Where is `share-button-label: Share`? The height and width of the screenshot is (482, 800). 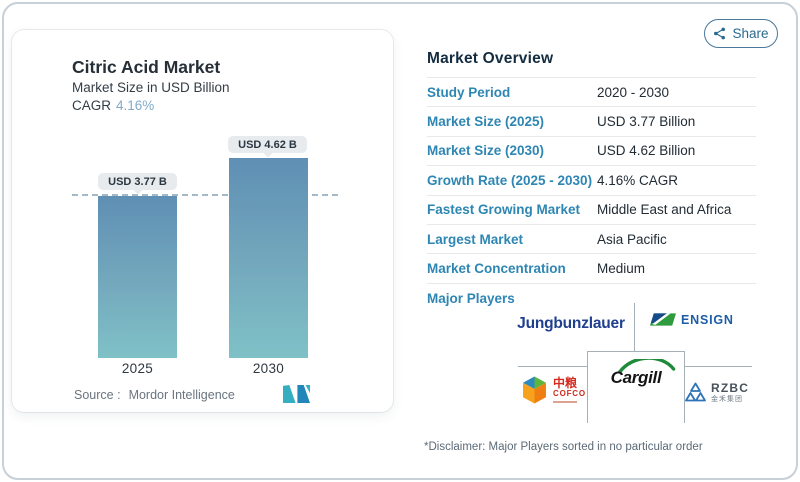 share-button-label: Share is located at coordinates (750, 33).